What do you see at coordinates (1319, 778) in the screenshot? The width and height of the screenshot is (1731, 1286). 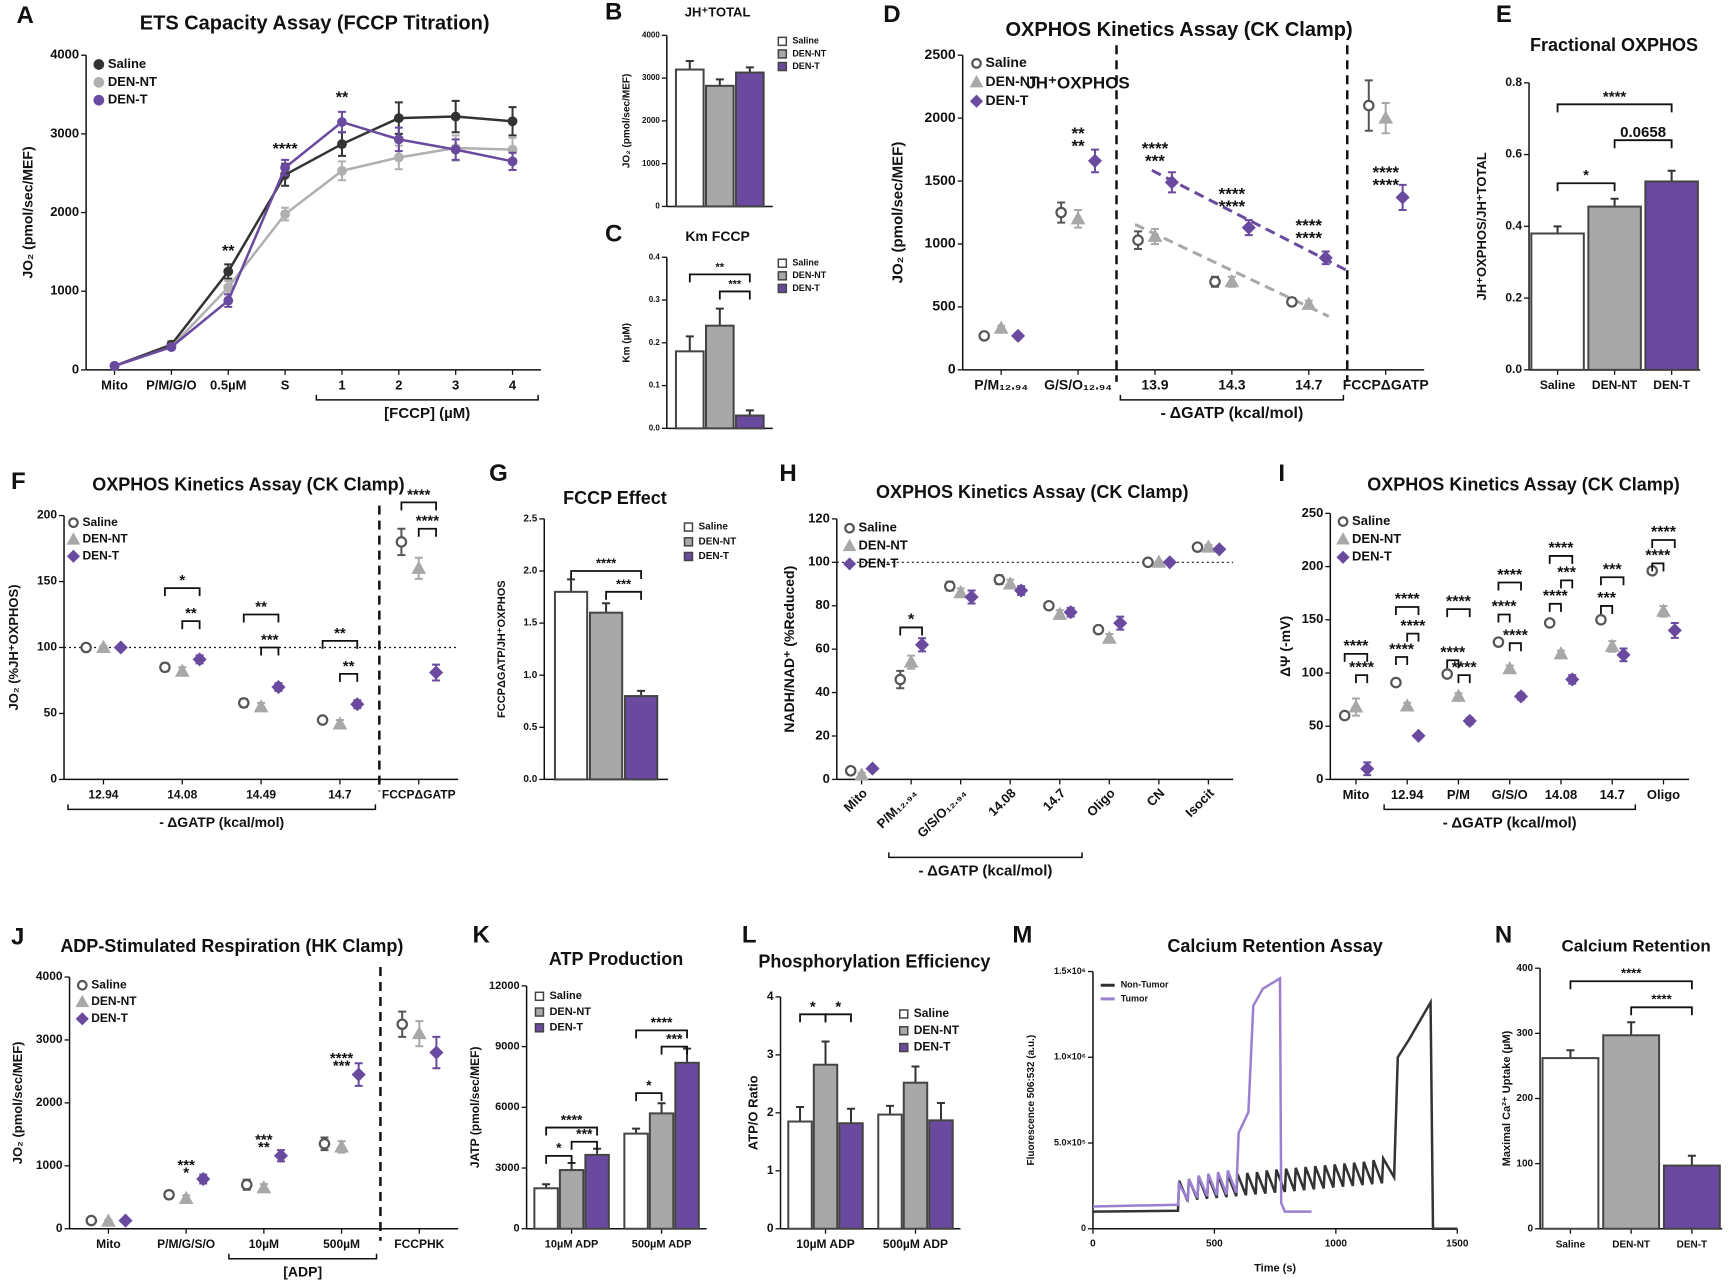 I see `y-tick-label: 0` at bounding box center [1319, 778].